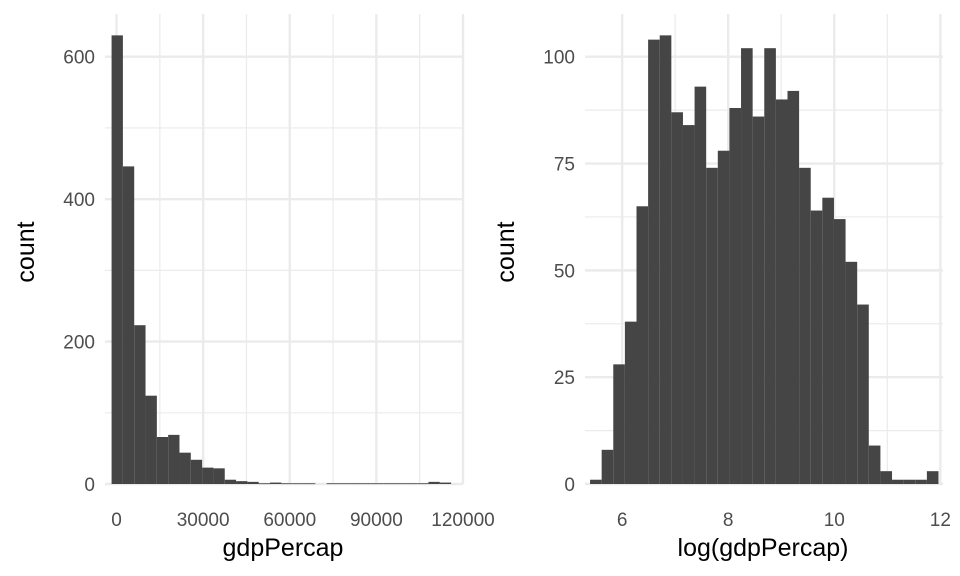  I want to click on x-tick-label: 8, so click(728, 520).